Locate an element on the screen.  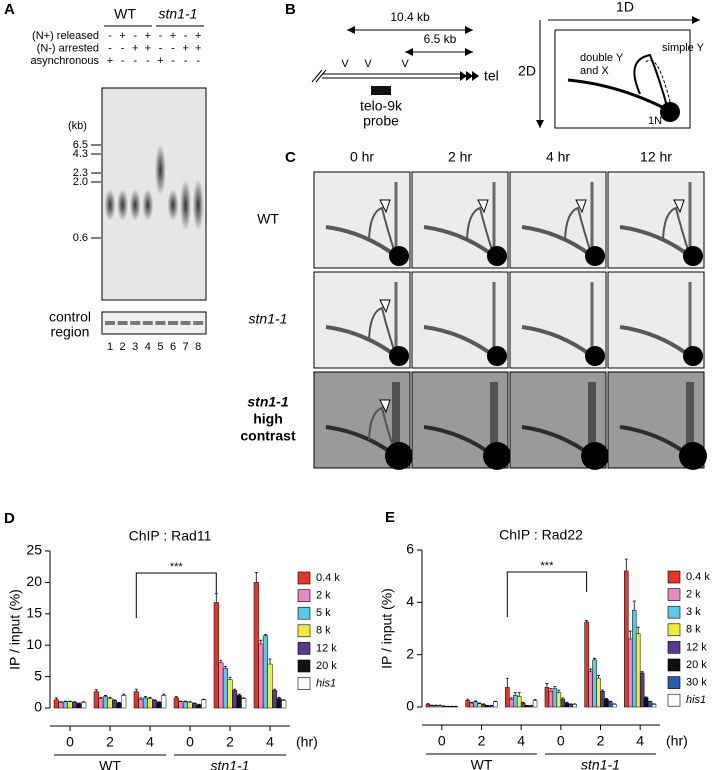
probe-label: probe is located at coordinates (381, 121).